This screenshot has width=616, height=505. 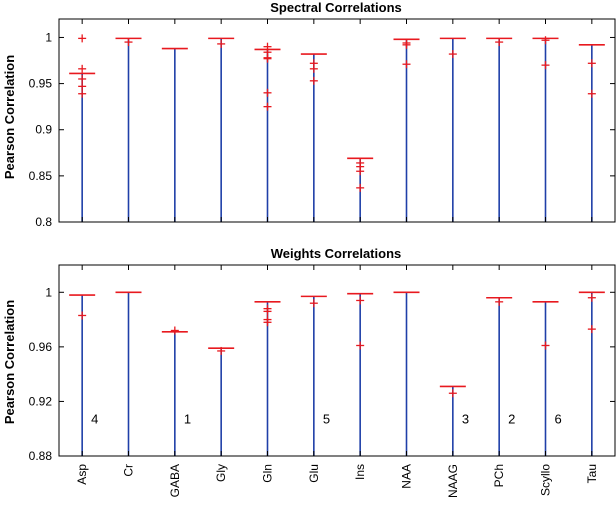 I want to click on category-label-gly: Gly, so click(x=221, y=473).